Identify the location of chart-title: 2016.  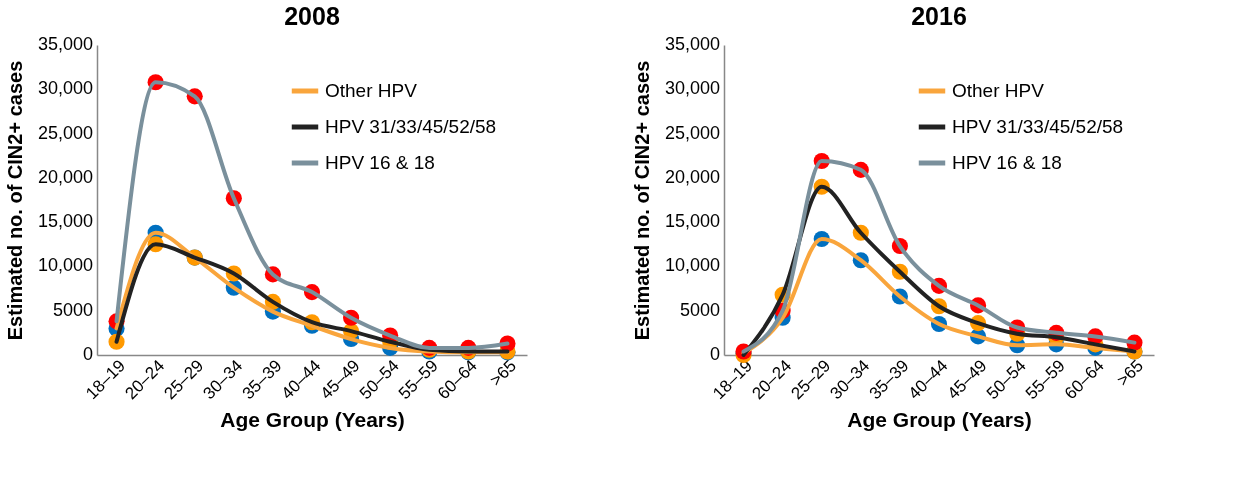
(939, 16).